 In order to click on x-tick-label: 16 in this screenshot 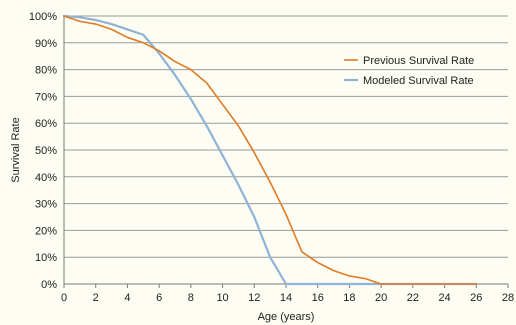, I will do `click(318, 298)`.